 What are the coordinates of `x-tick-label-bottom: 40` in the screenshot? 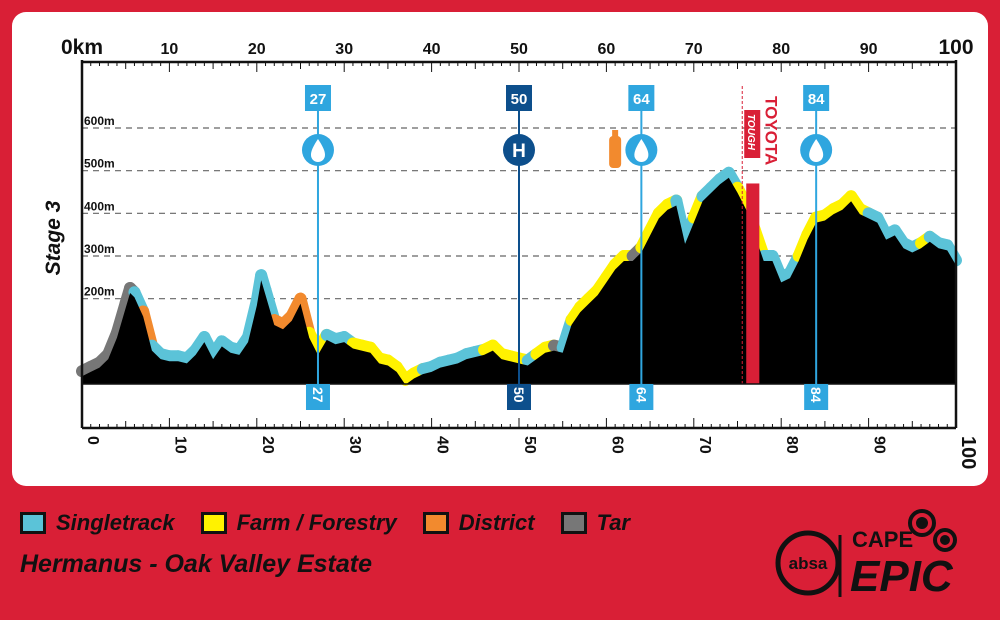 It's located at (442, 445).